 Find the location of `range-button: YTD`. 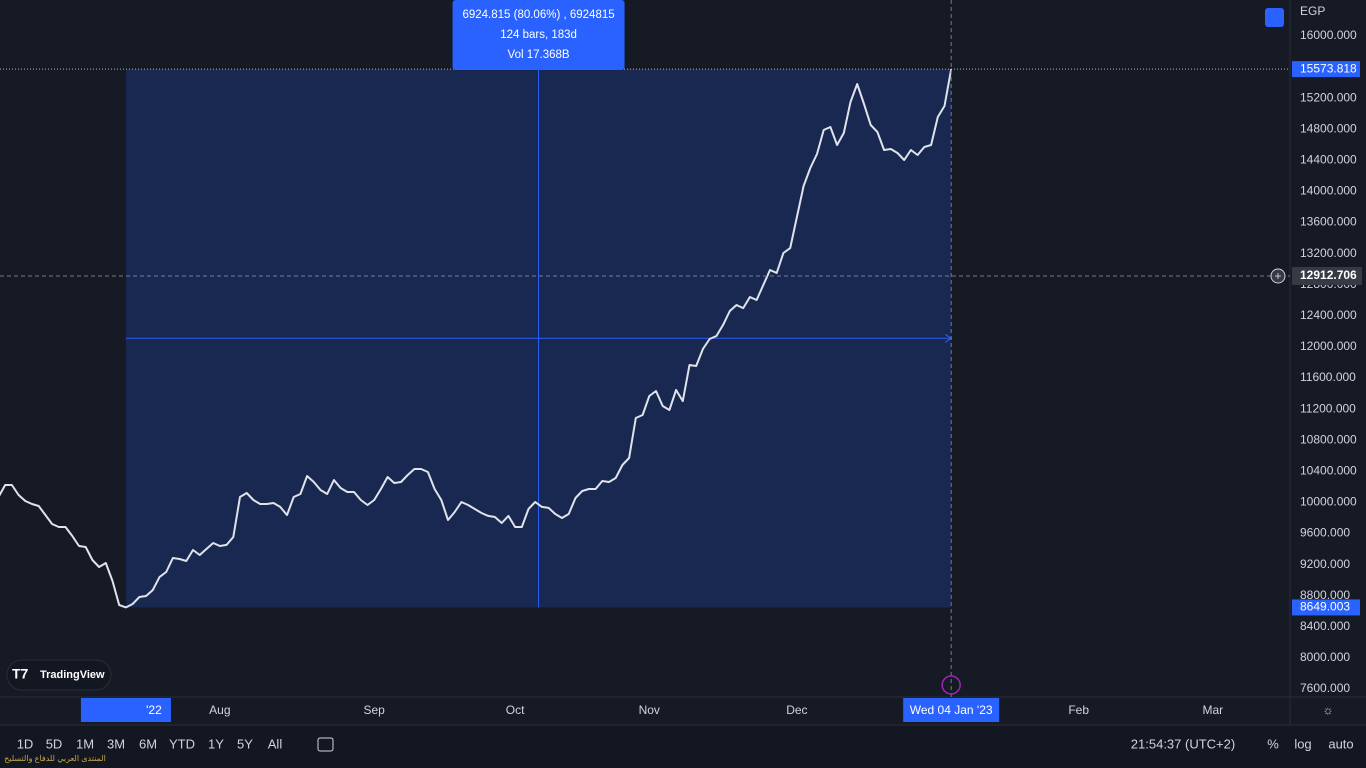

range-button: YTD is located at coordinates (182, 743).